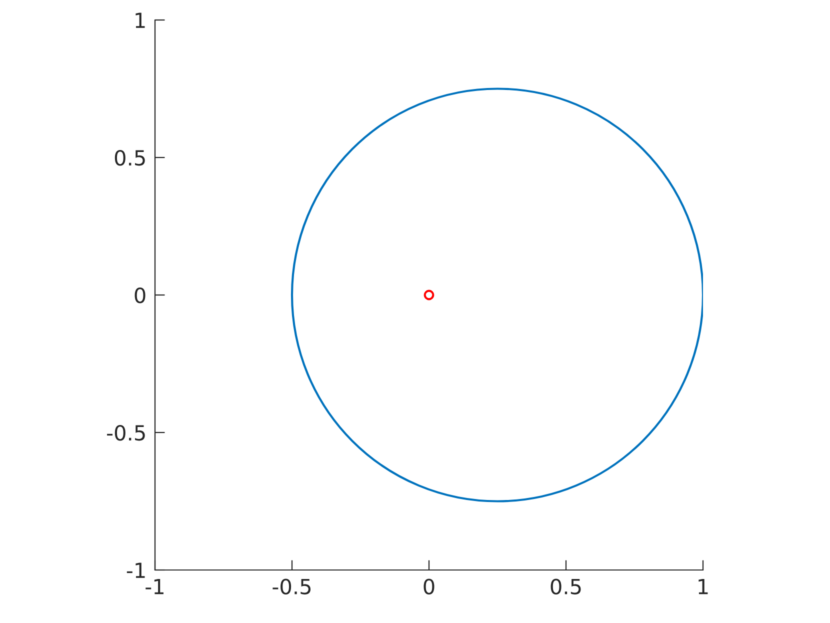 The image size is (830, 623). I want to click on y-tick-label: 1, so click(140, 20).